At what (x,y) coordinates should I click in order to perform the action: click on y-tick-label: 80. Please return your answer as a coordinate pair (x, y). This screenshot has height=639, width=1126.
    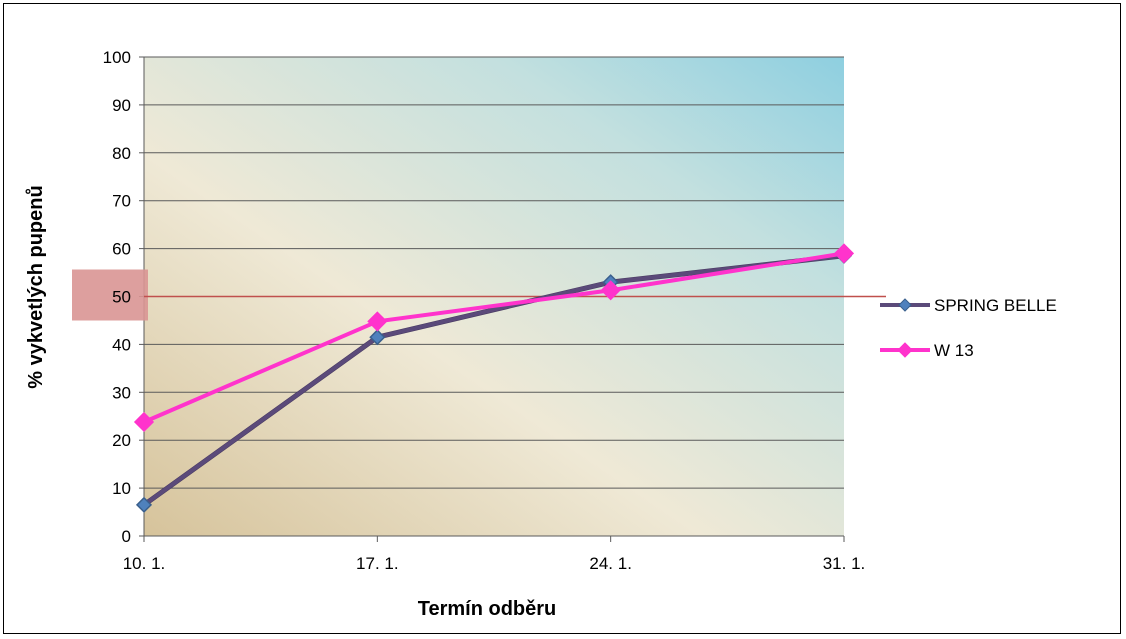
    Looking at the image, I should click on (121, 153).